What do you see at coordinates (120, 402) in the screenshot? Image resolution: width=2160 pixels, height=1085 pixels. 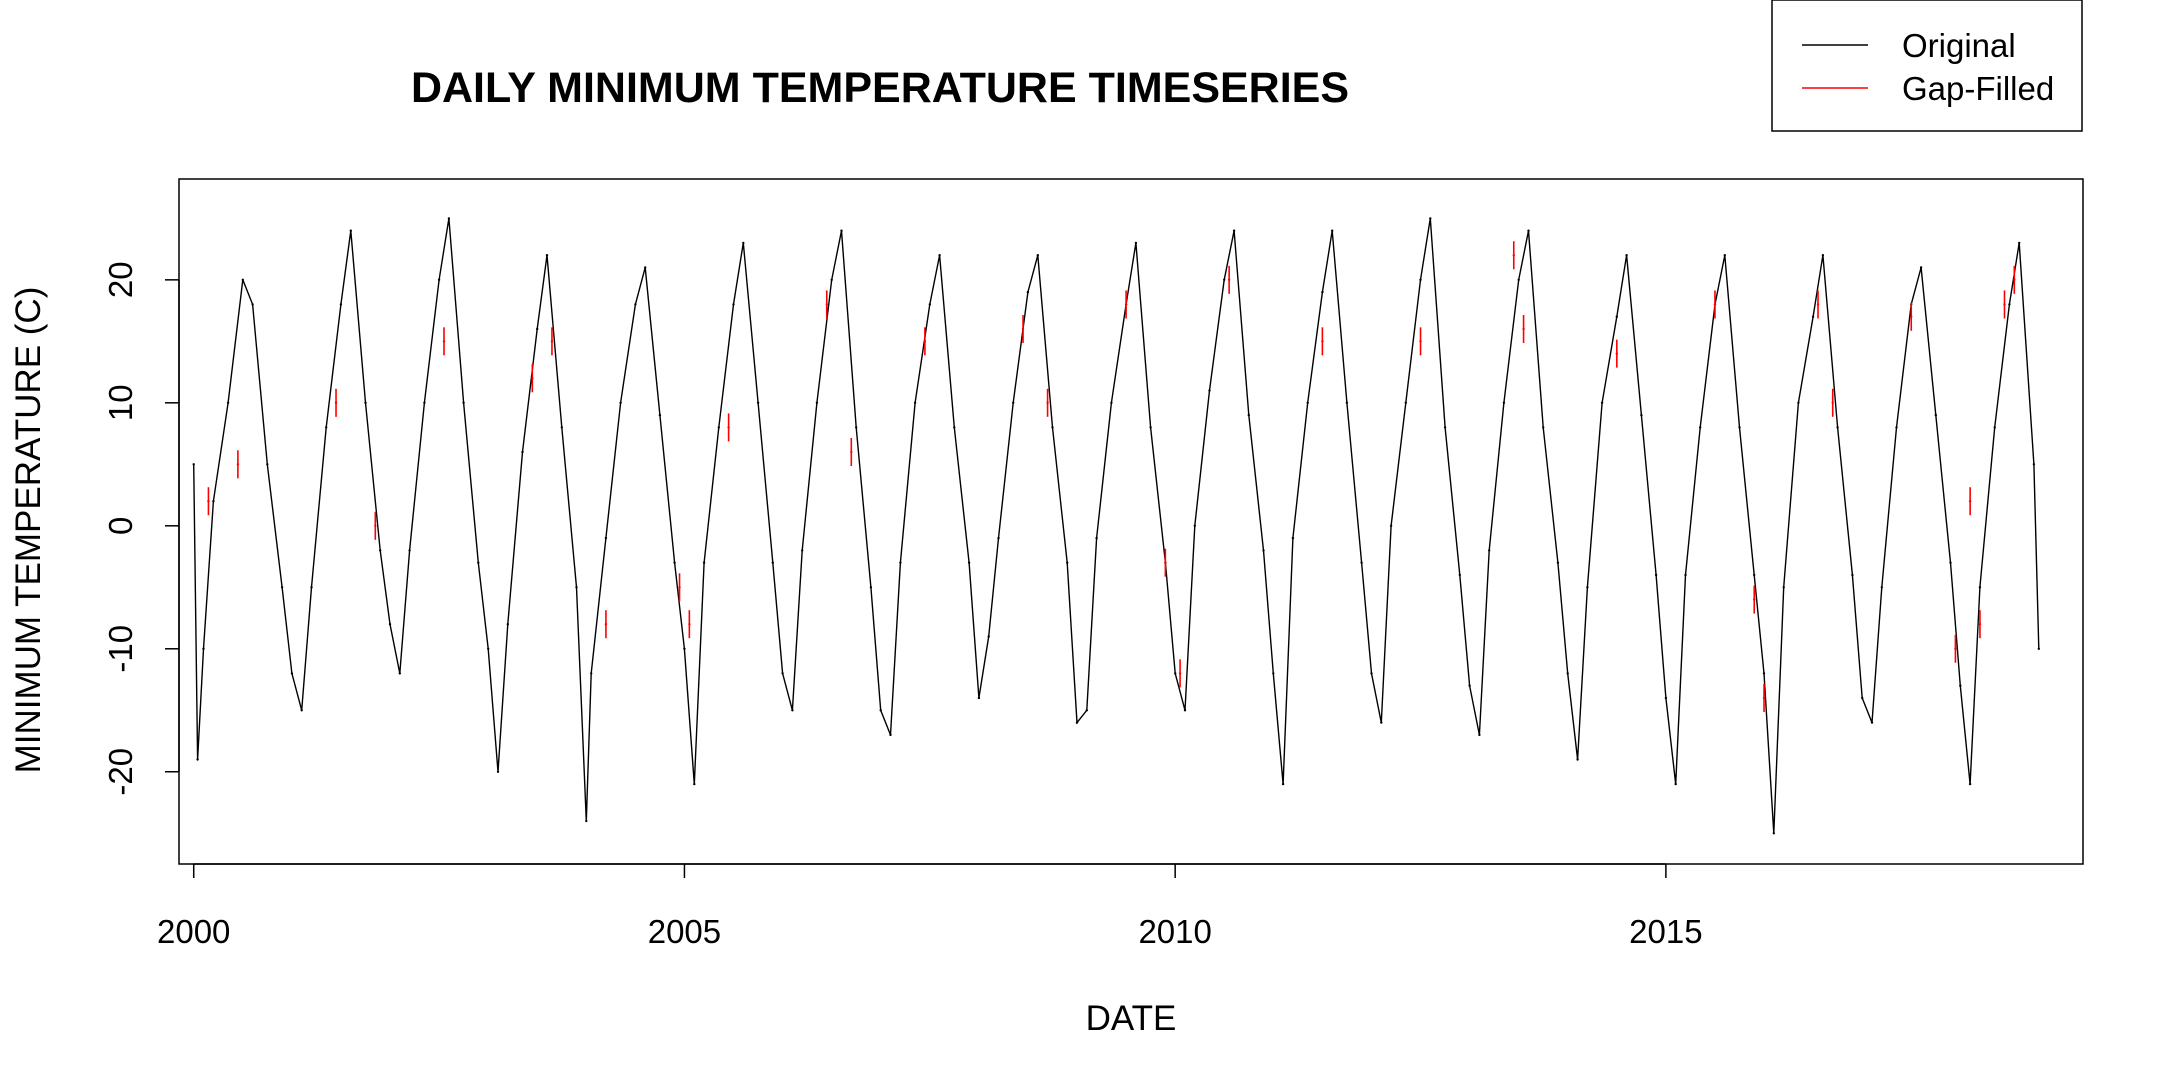 I see `y-tick-label: 10` at bounding box center [120, 402].